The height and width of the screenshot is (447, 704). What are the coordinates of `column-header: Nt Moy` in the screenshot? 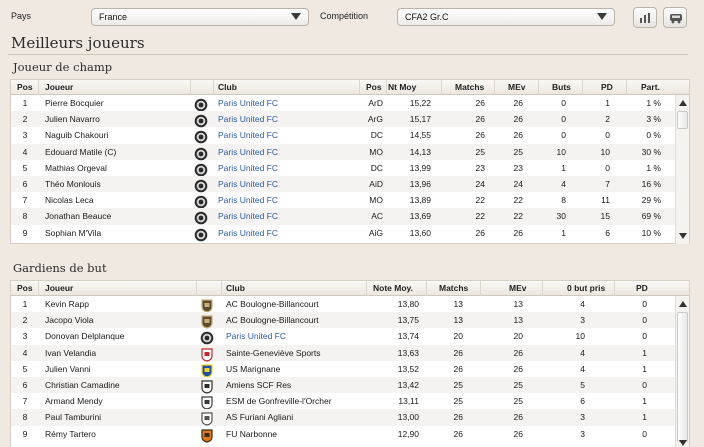 It's located at (402, 87).